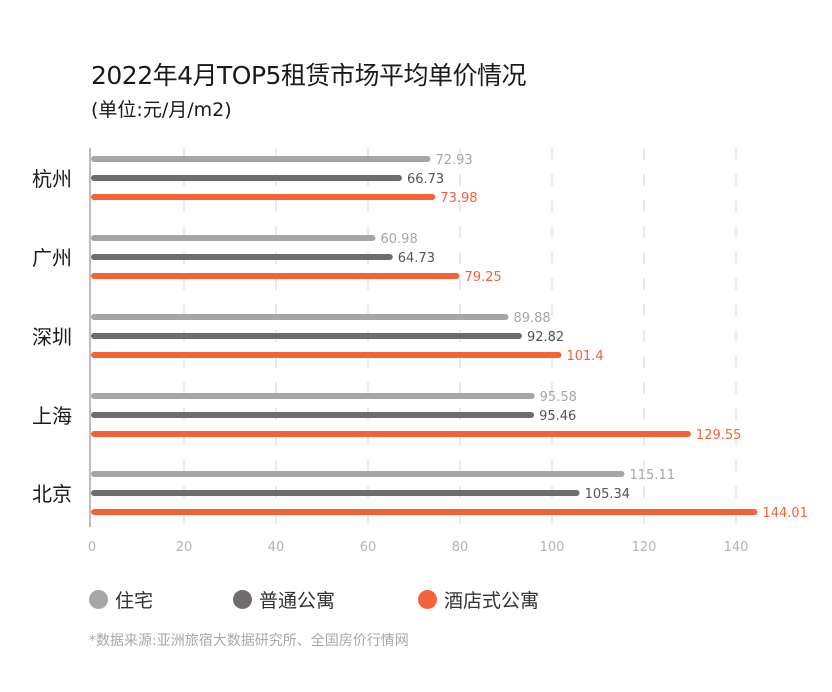 The width and height of the screenshot is (832, 692). Describe the element at coordinates (399, 239) in the screenshot. I see `value-label: 60.98` at that location.